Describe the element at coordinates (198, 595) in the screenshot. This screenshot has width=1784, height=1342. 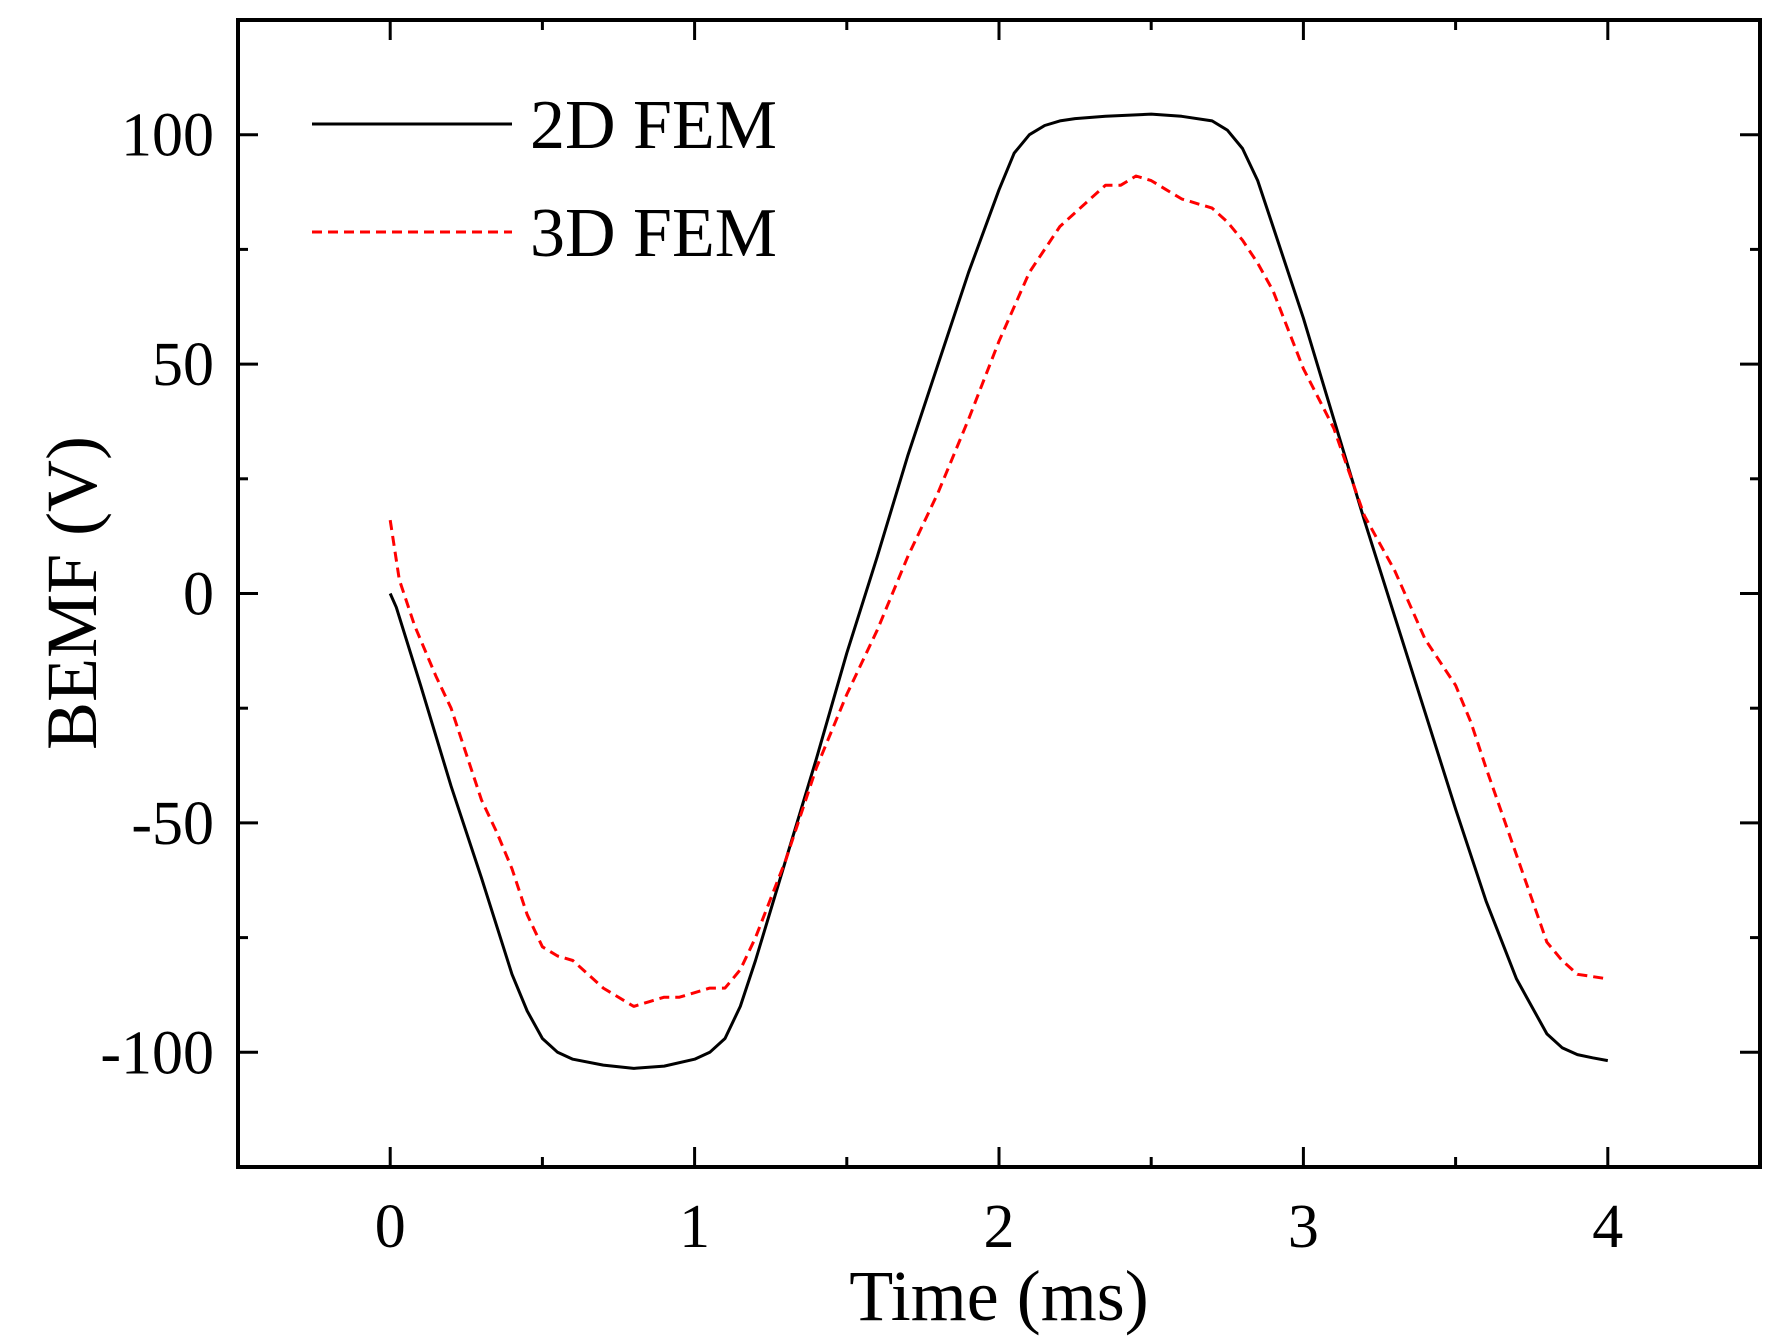
I see `y-tick-label: 0` at that location.